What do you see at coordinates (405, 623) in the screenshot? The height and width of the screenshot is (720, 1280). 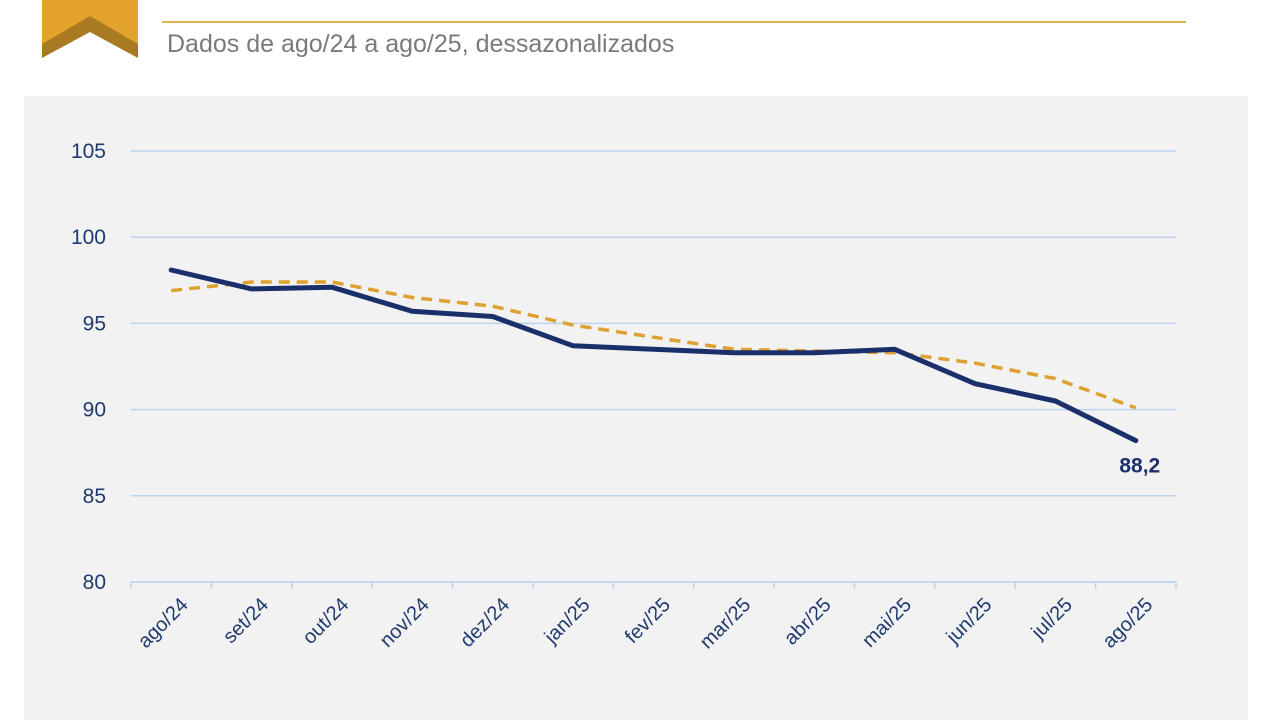 I see `x-tick-label: nov/24` at bounding box center [405, 623].